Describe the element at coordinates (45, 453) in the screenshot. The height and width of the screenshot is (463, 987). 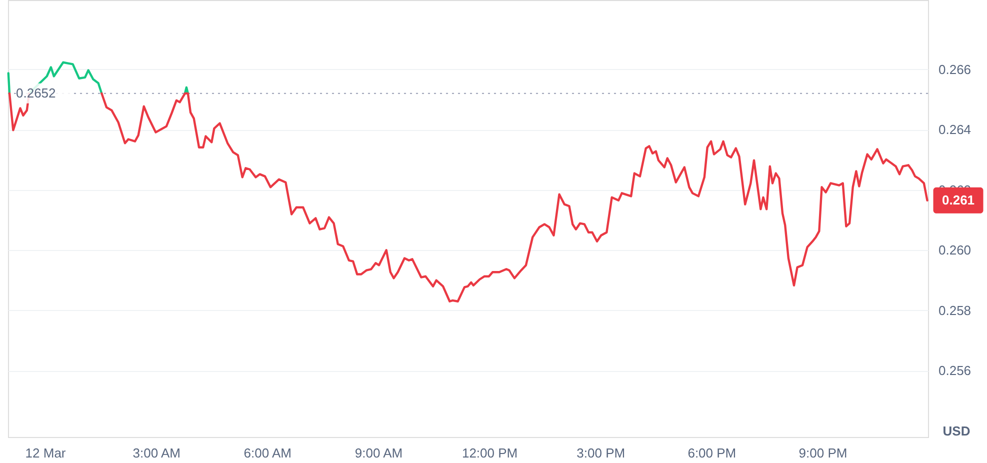
I see `x-tick-label: 12 Mar` at that location.